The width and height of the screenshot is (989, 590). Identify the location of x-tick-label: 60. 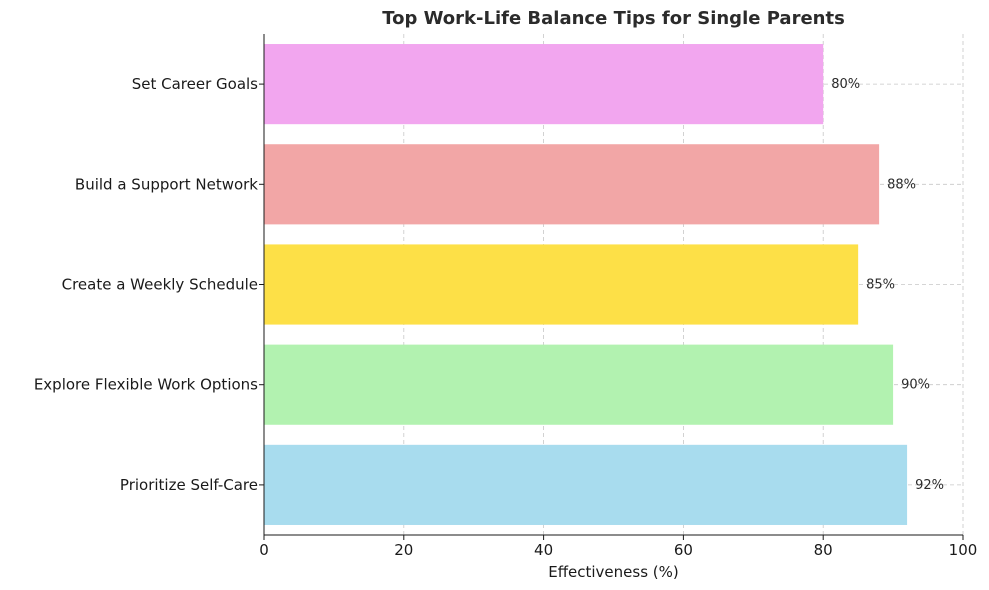
(683, 550).